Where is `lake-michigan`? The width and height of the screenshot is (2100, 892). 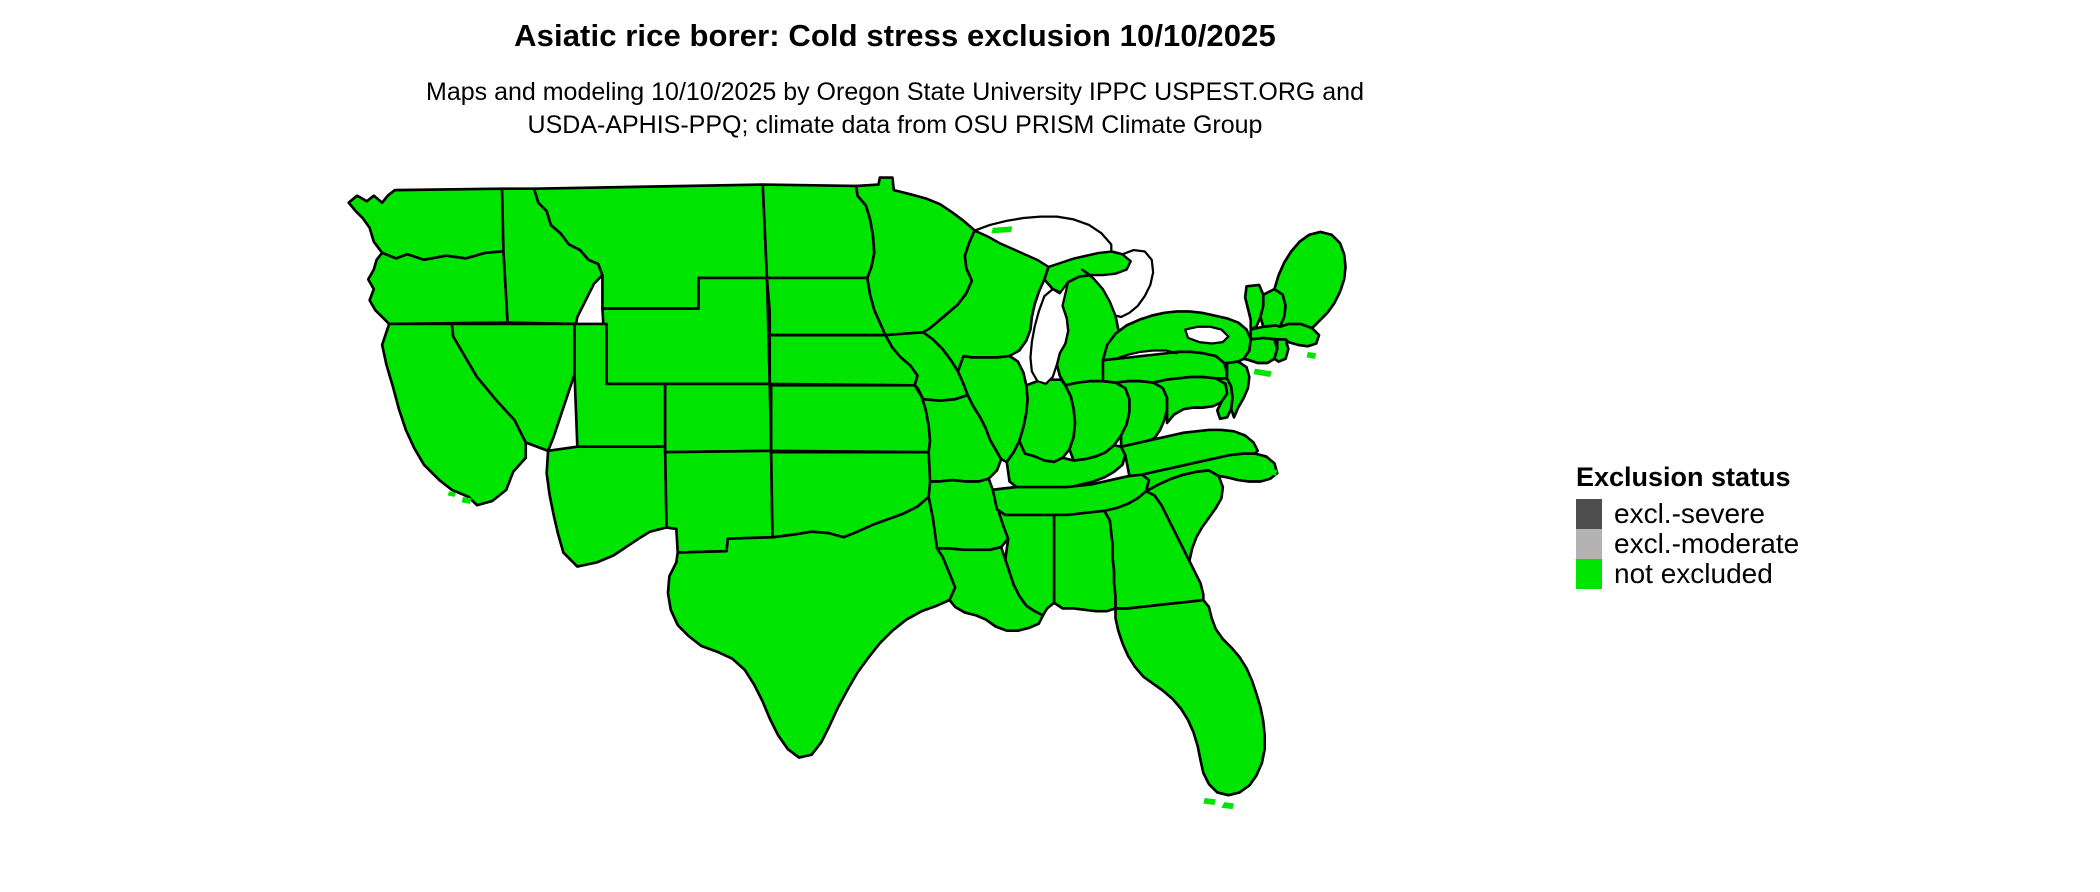 lake-michigan is located at coordinates (1049, 333).